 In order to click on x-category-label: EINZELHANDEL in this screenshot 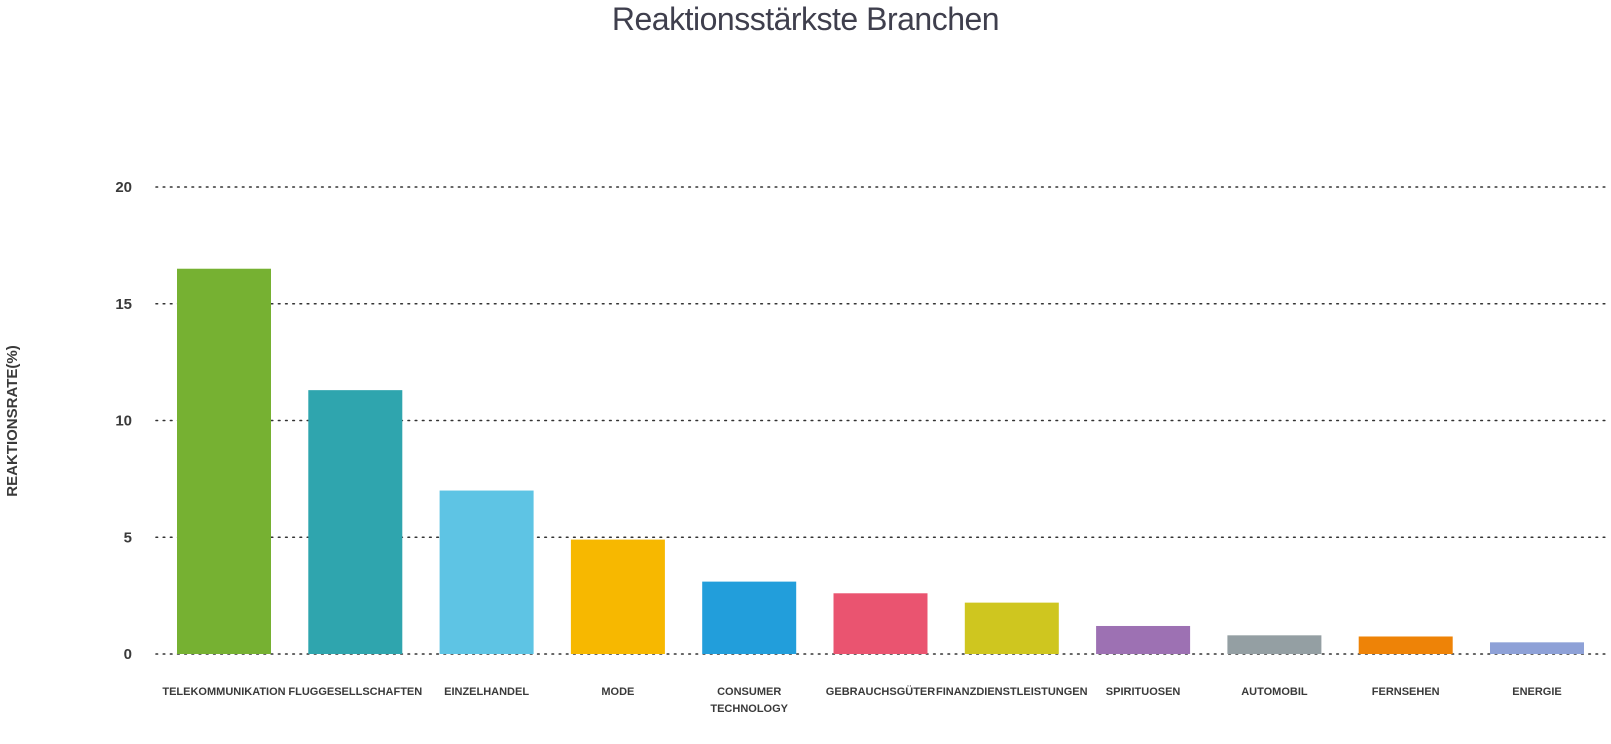, I will do `click(486, 692)`.